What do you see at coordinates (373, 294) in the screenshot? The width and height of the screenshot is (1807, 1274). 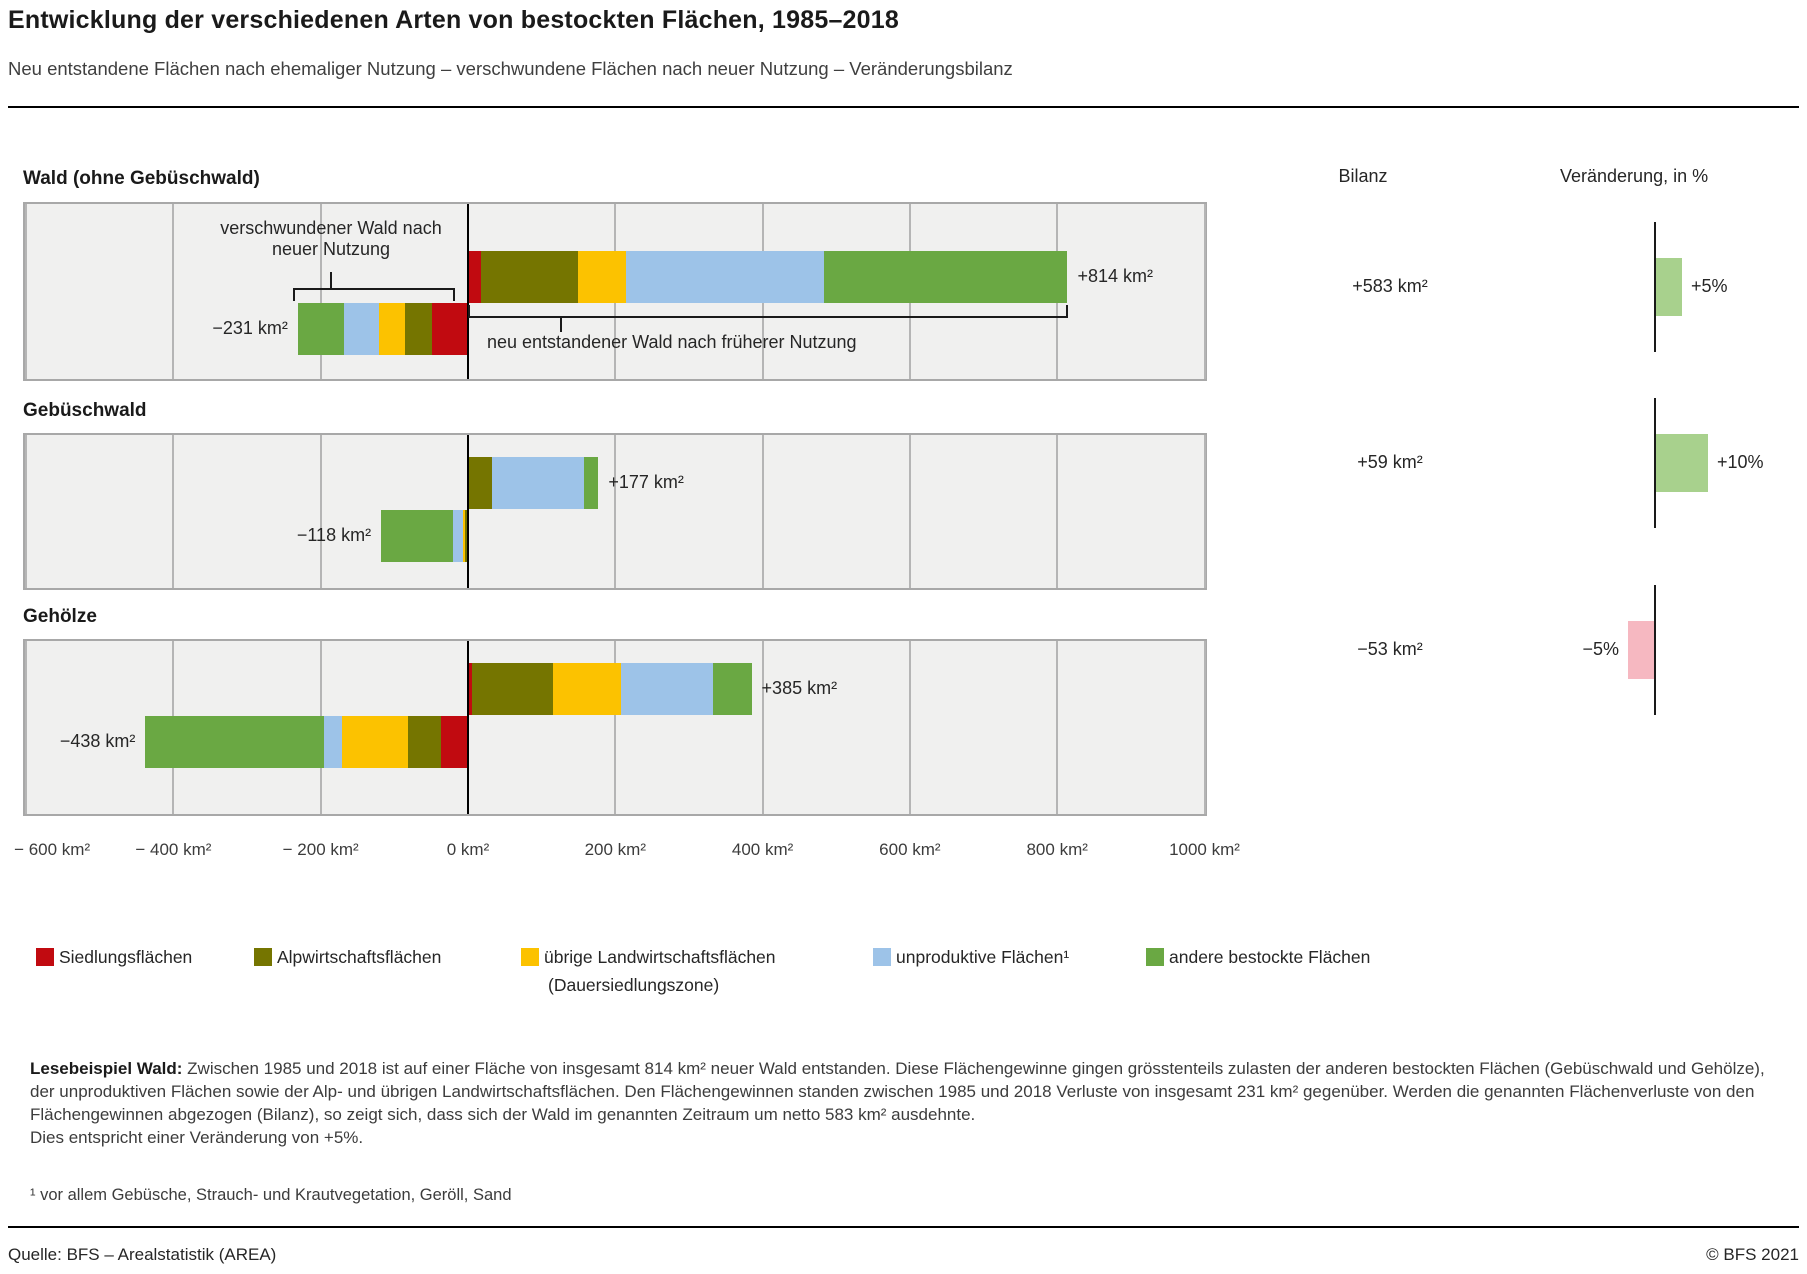 I see `loss-brace` at bounding box center [373, 294].